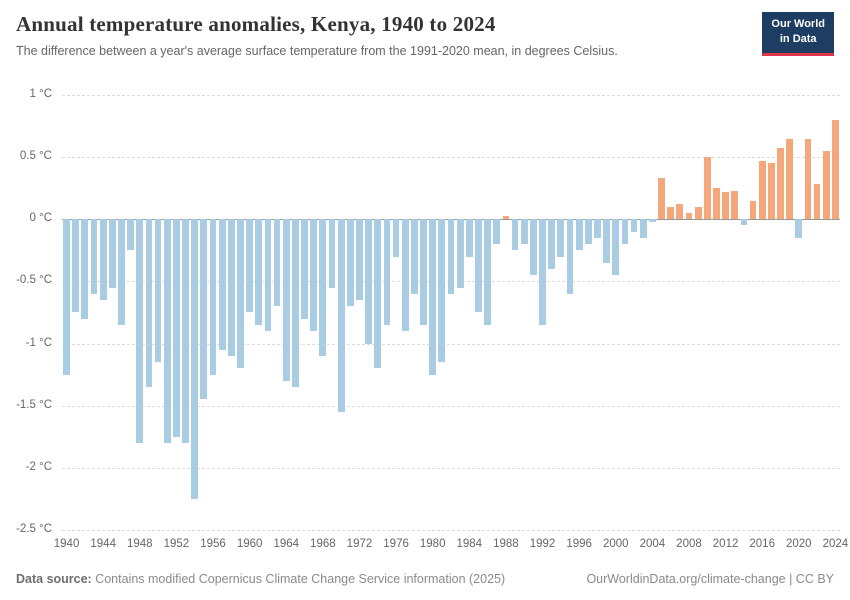 Image resolution: width=850 pixels, height=600 pixels. Describe the element at coordinates (396, 238) in the screenshot. I see `bar-1976` at that location.